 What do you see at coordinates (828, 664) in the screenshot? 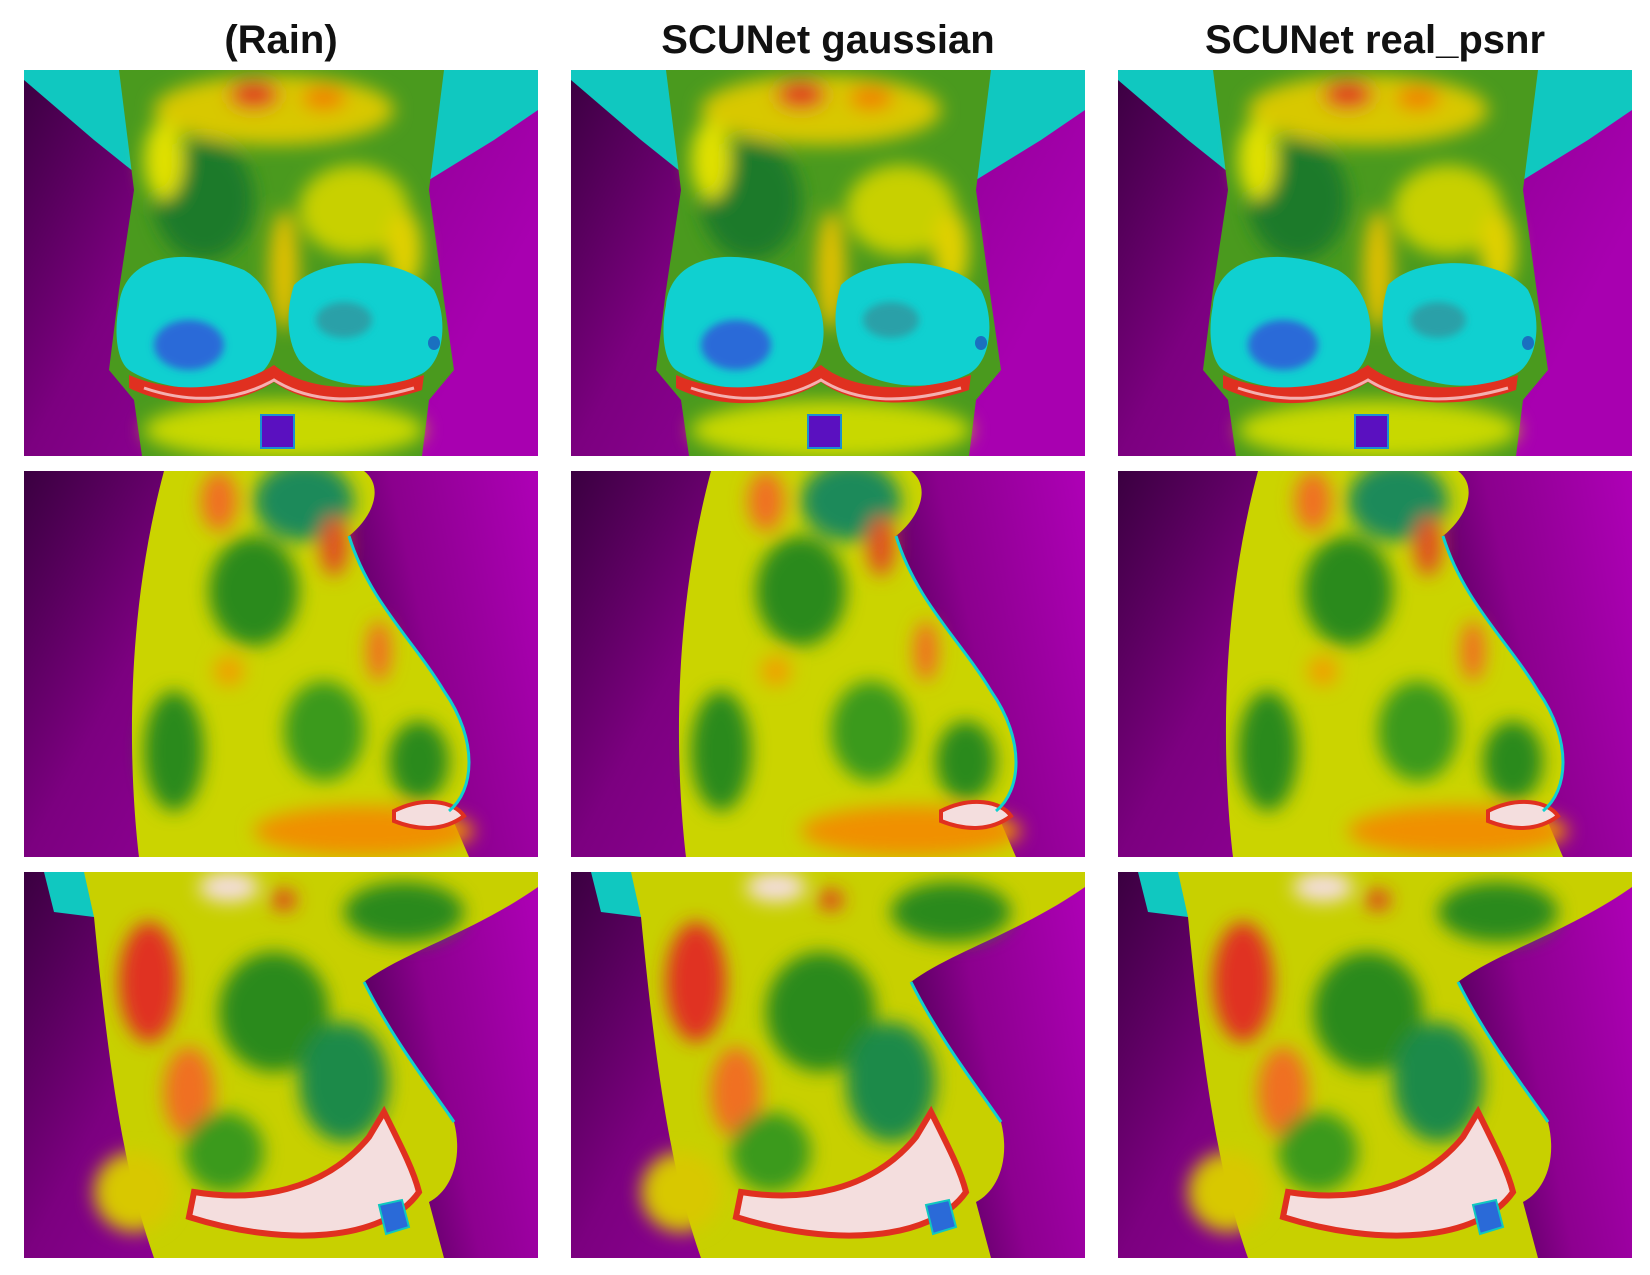
I see `thermal-image-lateral-scunet-gaussian` at bounding box center [828, 664].